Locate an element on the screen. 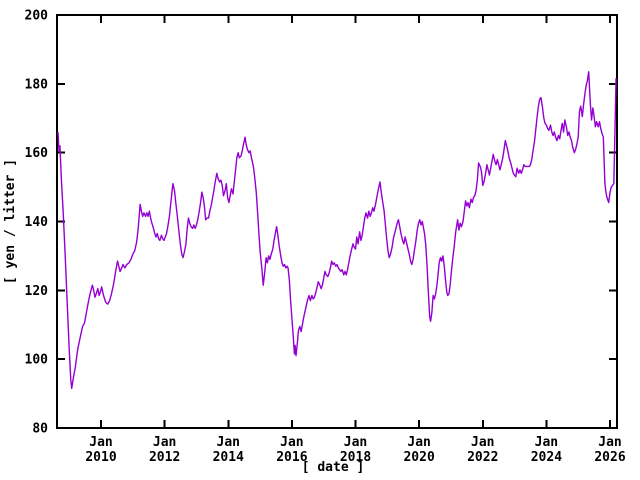  y-tick-label: 160 is located at coordinates (37, 153).